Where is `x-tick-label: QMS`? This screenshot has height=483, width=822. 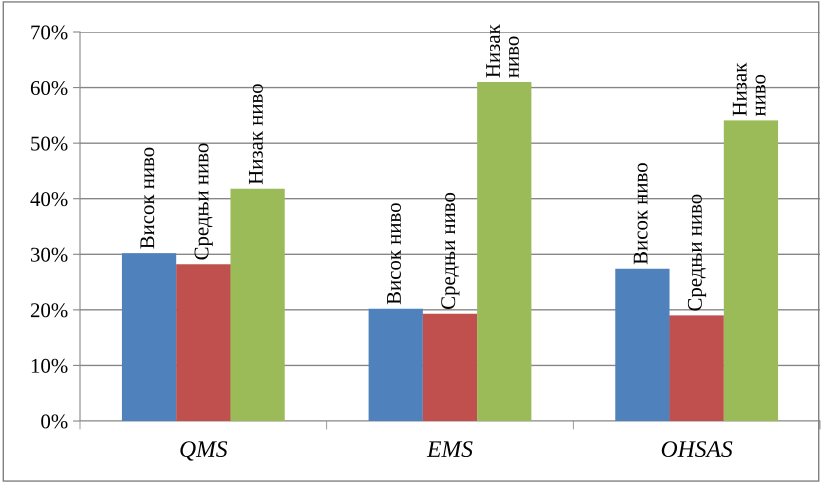
x-tick-label: QMS is located at coordinates (204, 451).